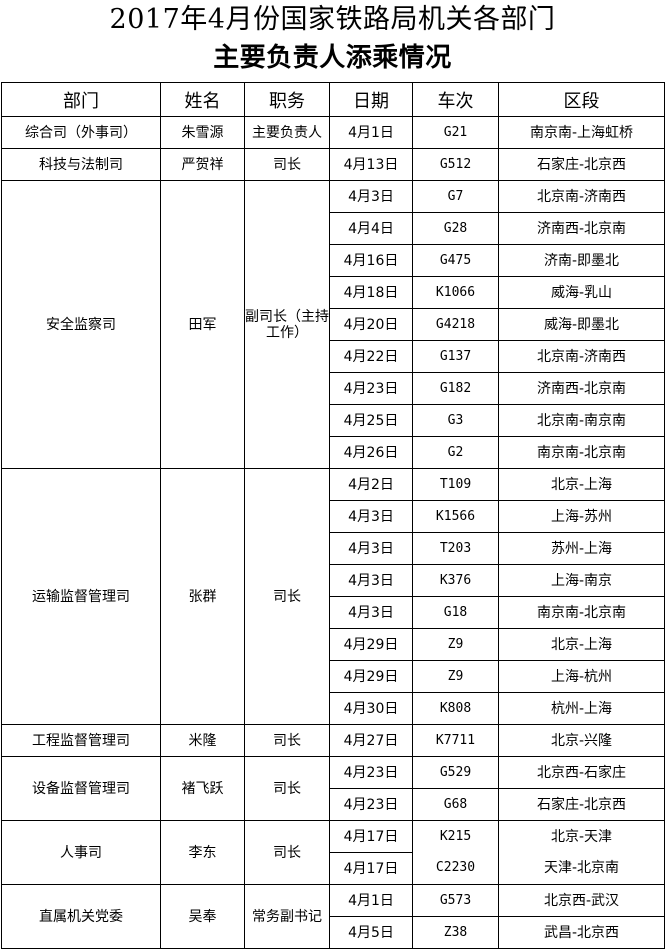 This screenshot has width=665, height=949. Describe the element at coordinates (581, 676) in the screenshot. I see `section-cell: 上海-杭州` at that location.